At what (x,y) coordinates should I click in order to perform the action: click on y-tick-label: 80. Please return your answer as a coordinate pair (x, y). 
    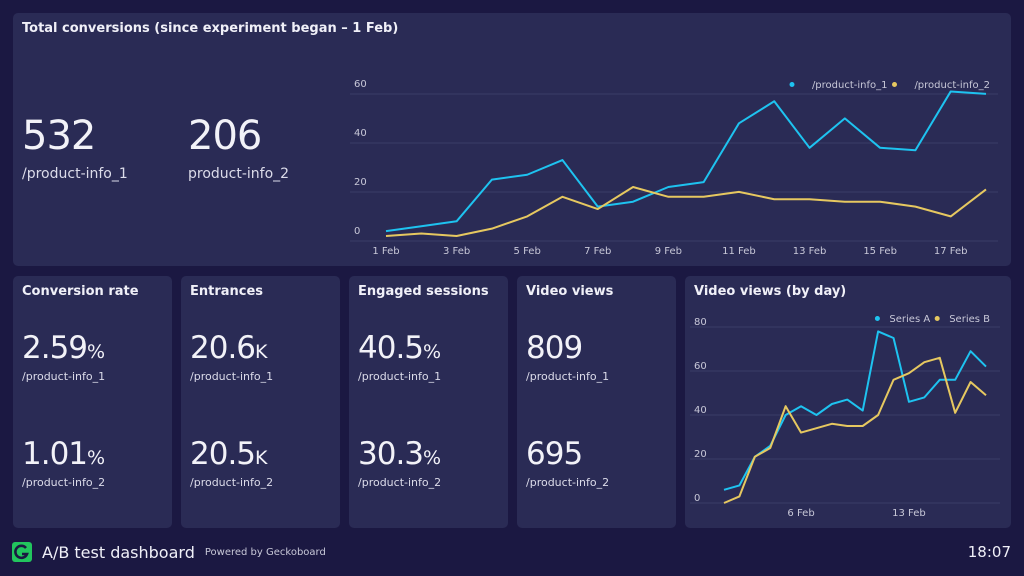
    Looking at the image, I should click on (700, 322).